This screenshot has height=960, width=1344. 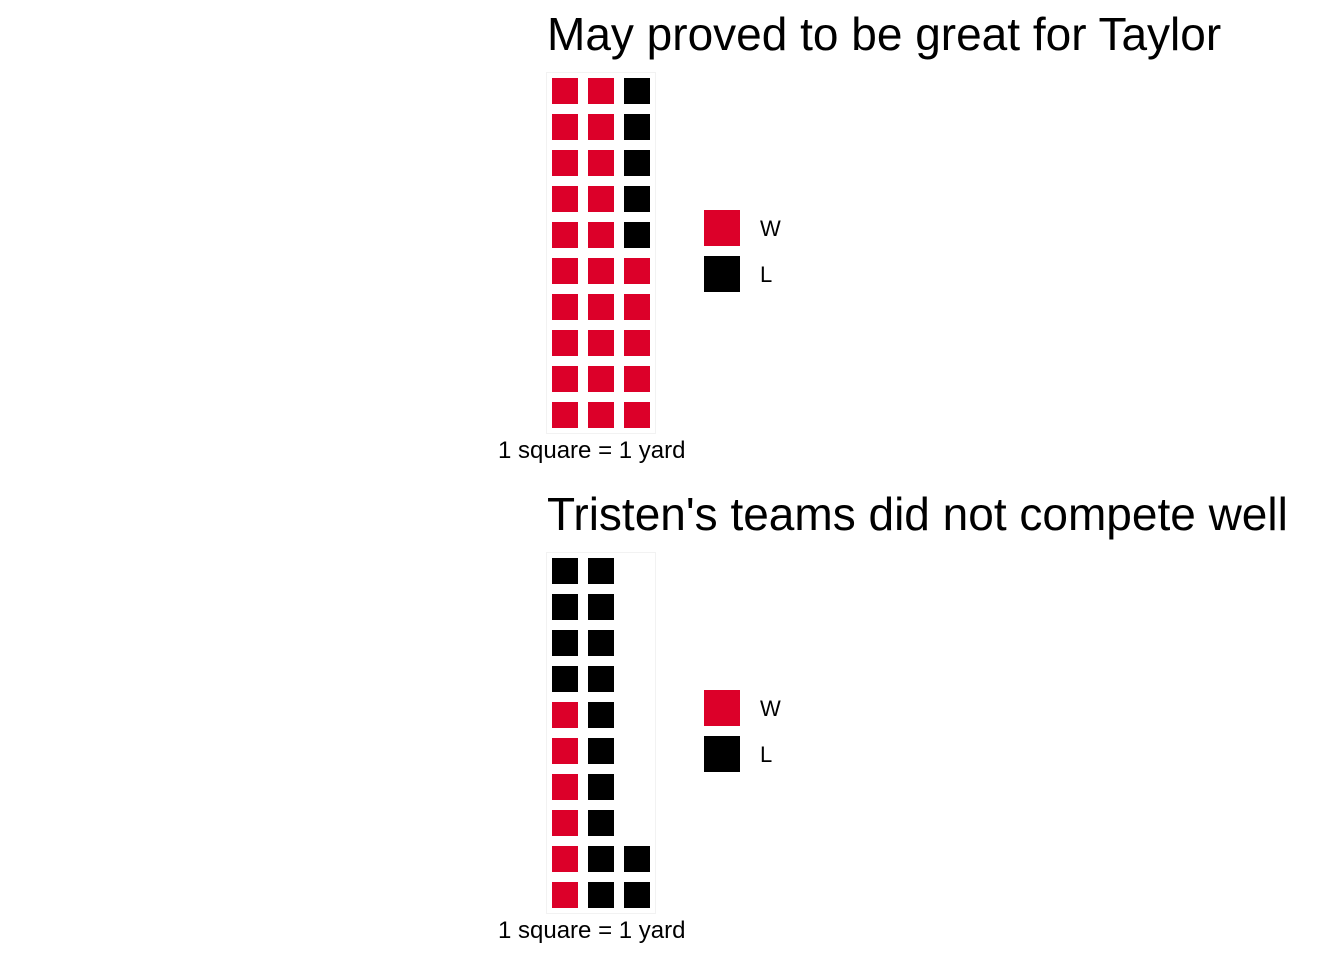 I want to click on chart-title: Tristen's teams did not compete well, so click(x=917, y=514).